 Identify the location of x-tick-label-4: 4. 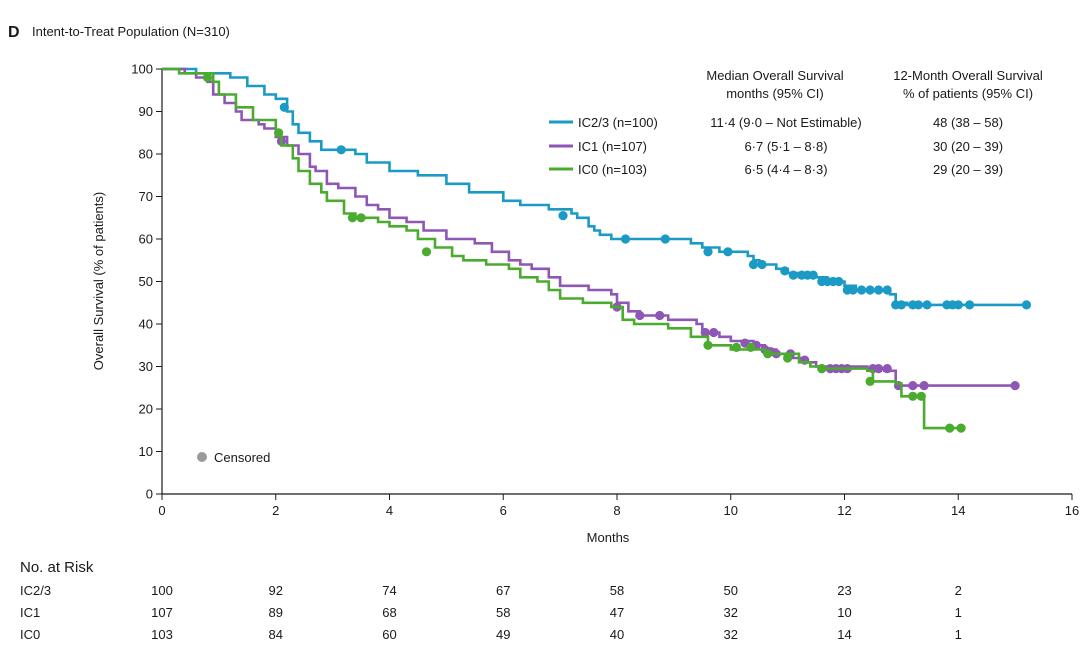
(389, 510).